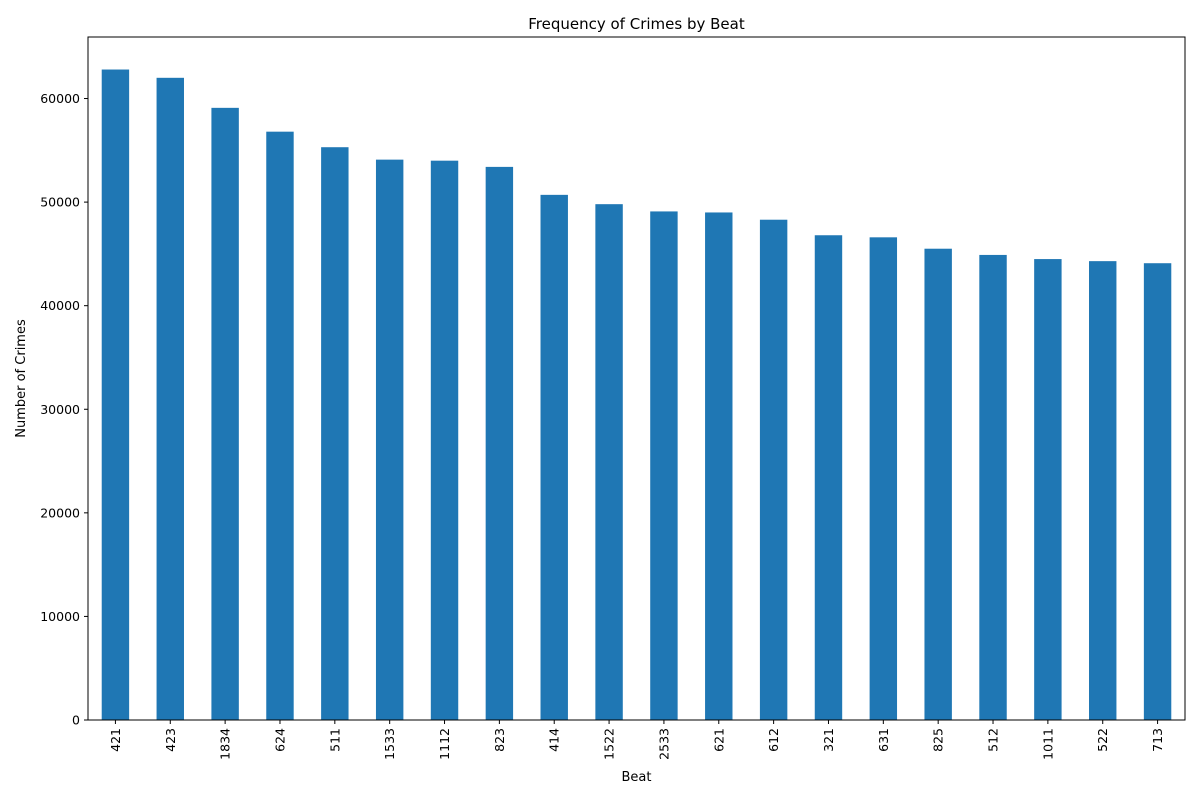 The image size is (1200, 800). What do you see at coordinates (115, 740) in the screenshot?
I see `x-tick-label: 421` at bounding box center [115, 740].